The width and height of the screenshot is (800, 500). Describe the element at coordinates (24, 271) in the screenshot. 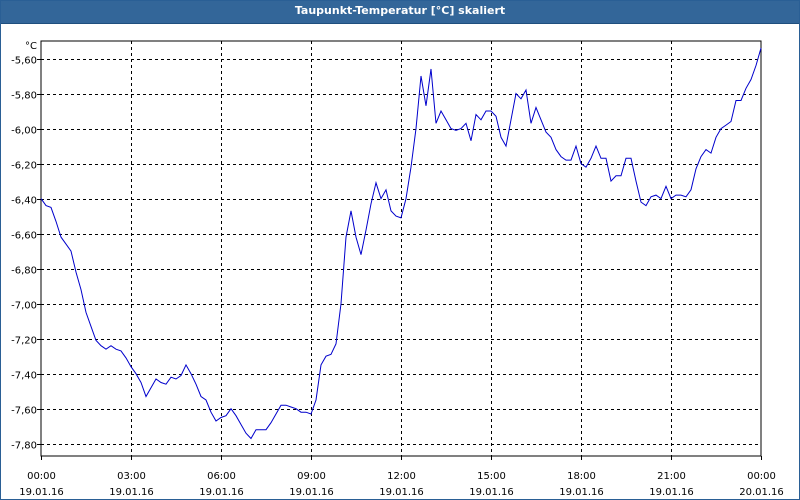

I see `y-tick-label: -6,80` at that location.